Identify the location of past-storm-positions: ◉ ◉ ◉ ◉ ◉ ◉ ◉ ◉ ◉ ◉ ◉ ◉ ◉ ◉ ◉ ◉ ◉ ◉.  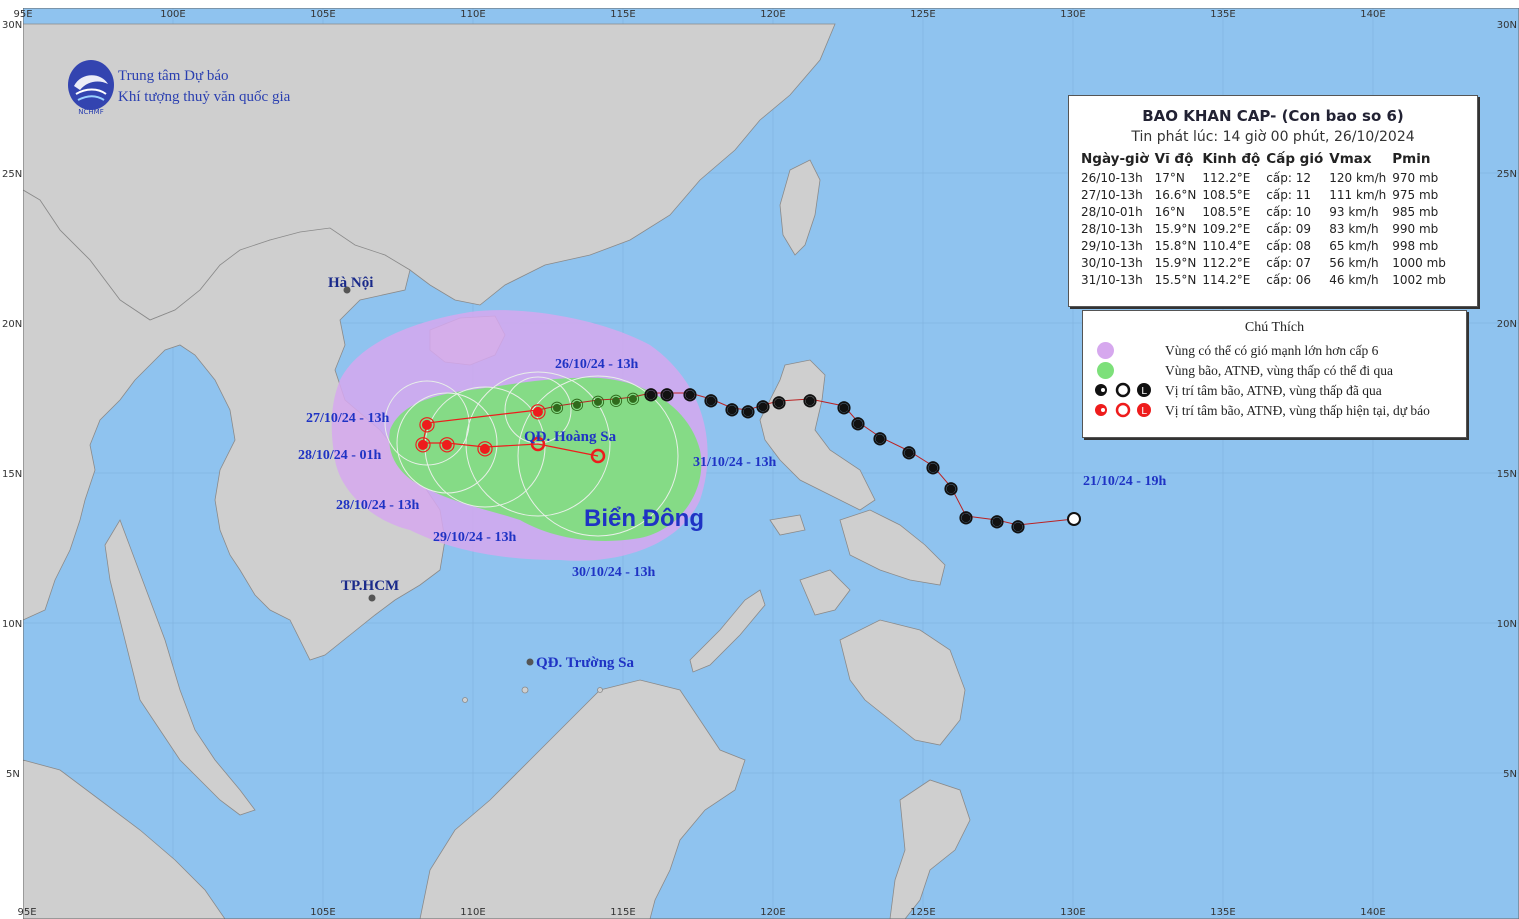
(862, 460).